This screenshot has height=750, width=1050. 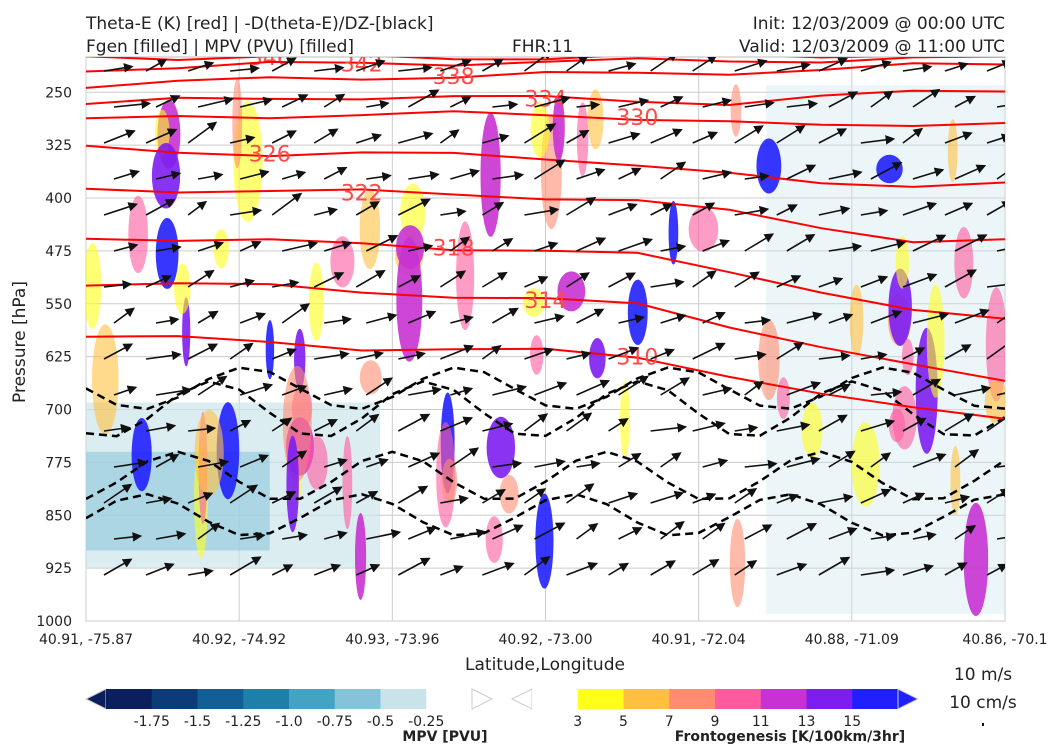 What do you see at coordinates (392, 640) in the screenshot?
I see `x-tick-label: 40.93, -73.96` at bounding box center [392, 640].